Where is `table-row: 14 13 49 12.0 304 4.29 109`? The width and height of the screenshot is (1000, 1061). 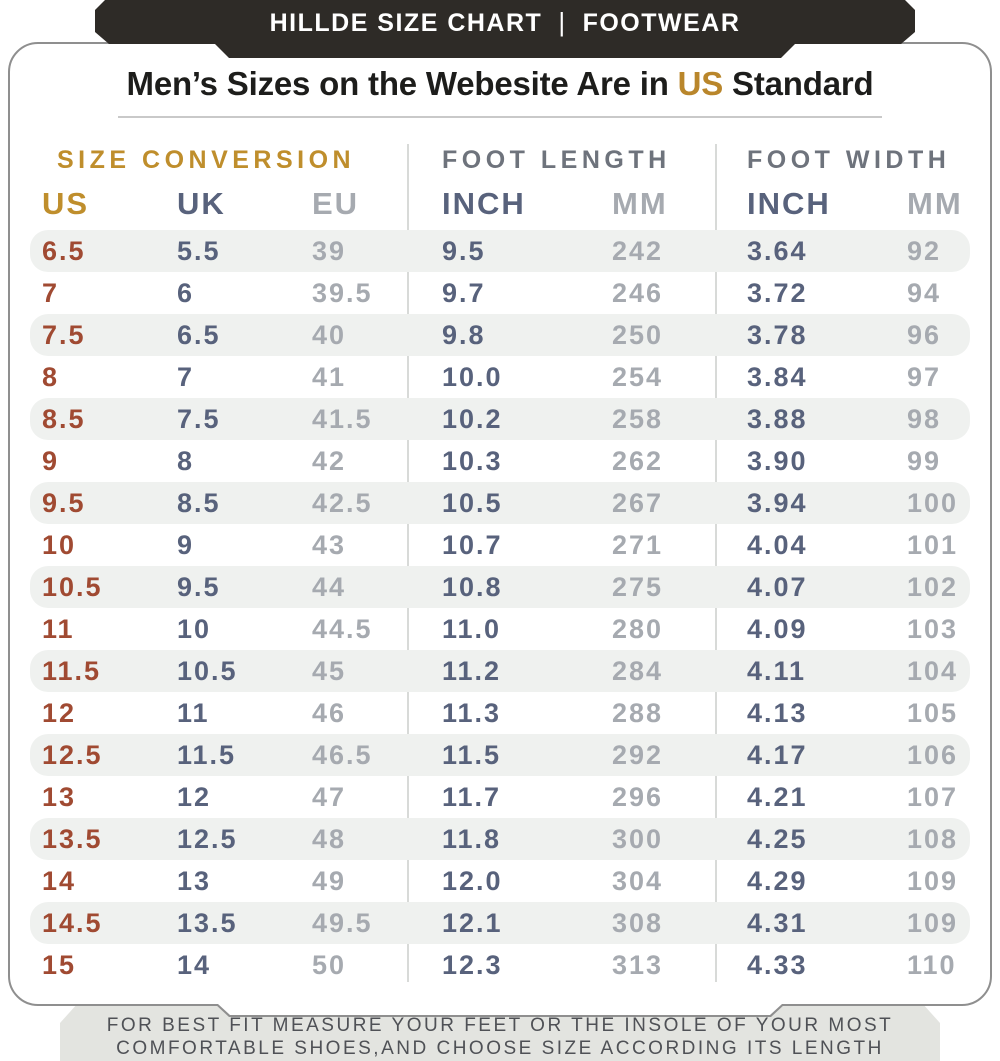 table-row: 14 13 49 12.0 304 4.29 109 is located at coordinates (500, 881).